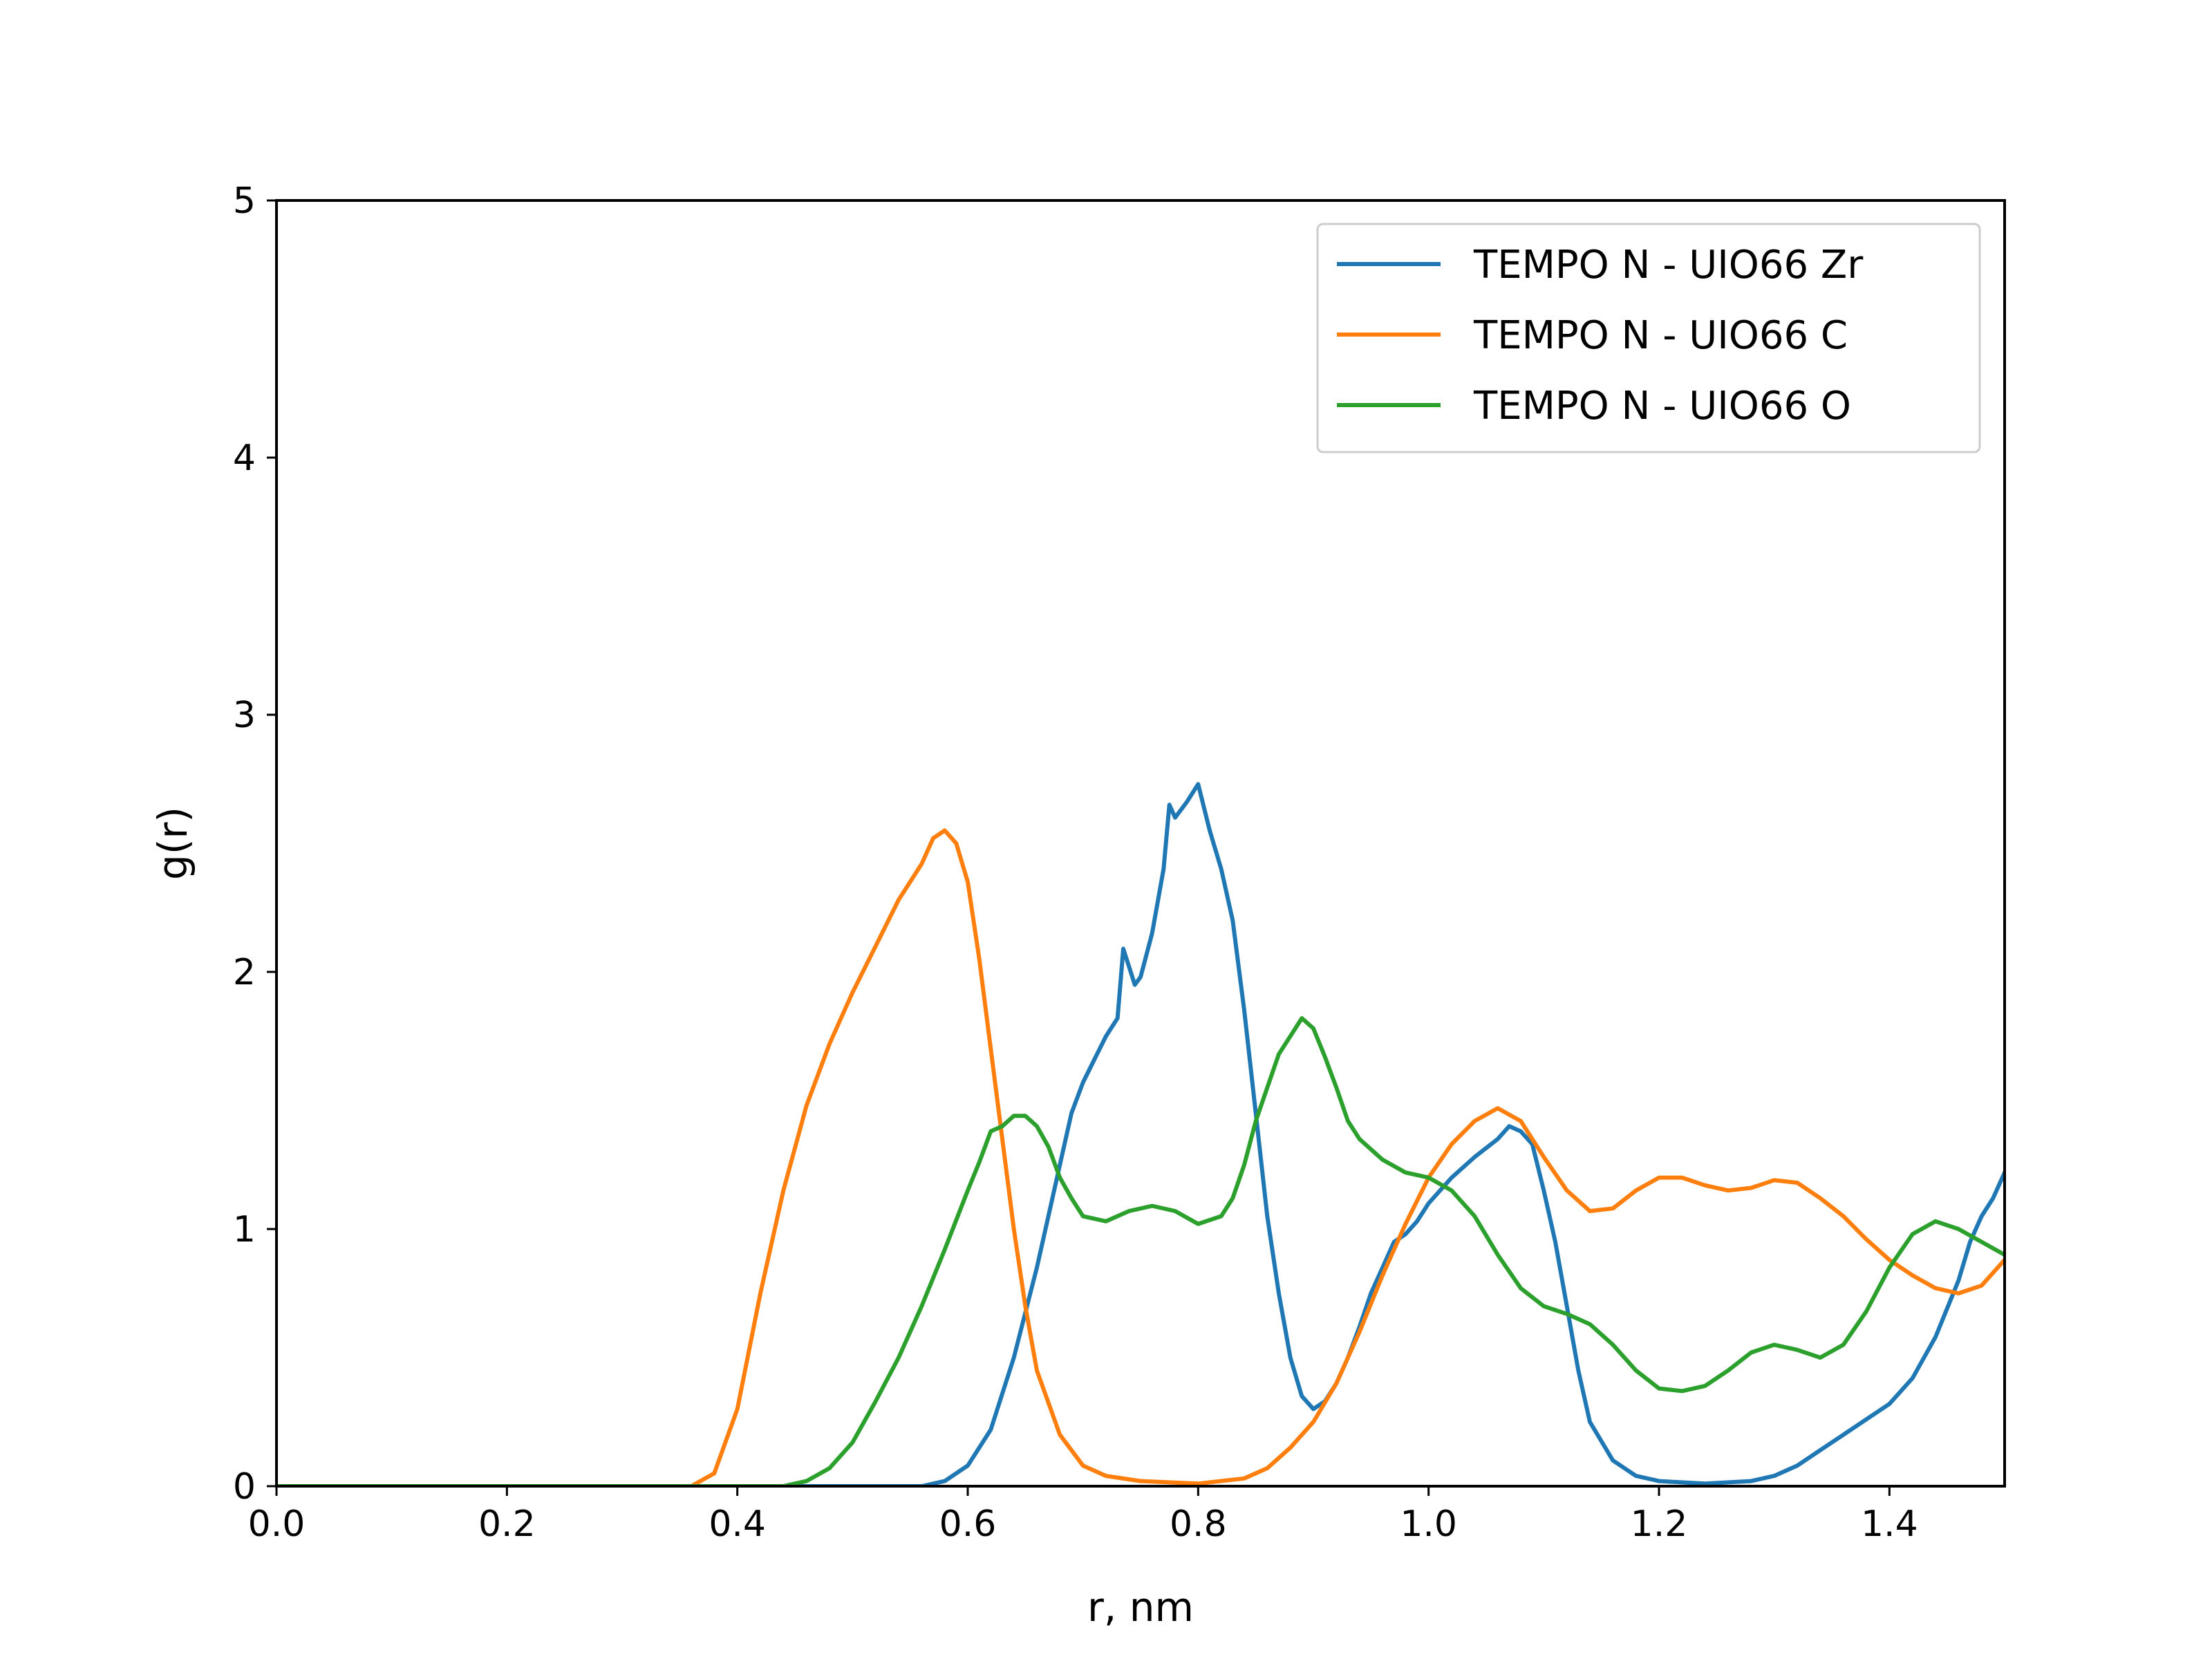 The width and height of the screenshot is (2212, 1659). I want to click on legend-label: TEMPO N - UIO66 Zr, so click(1668, 265).